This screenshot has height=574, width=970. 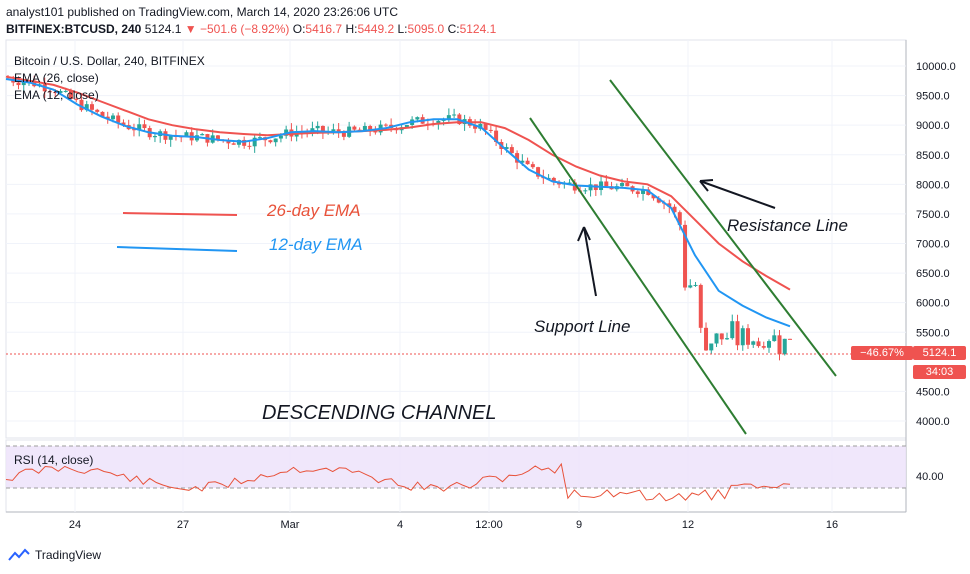 I want to click on legend-ema12: EMA (12, close), so click(x=56, y=95).